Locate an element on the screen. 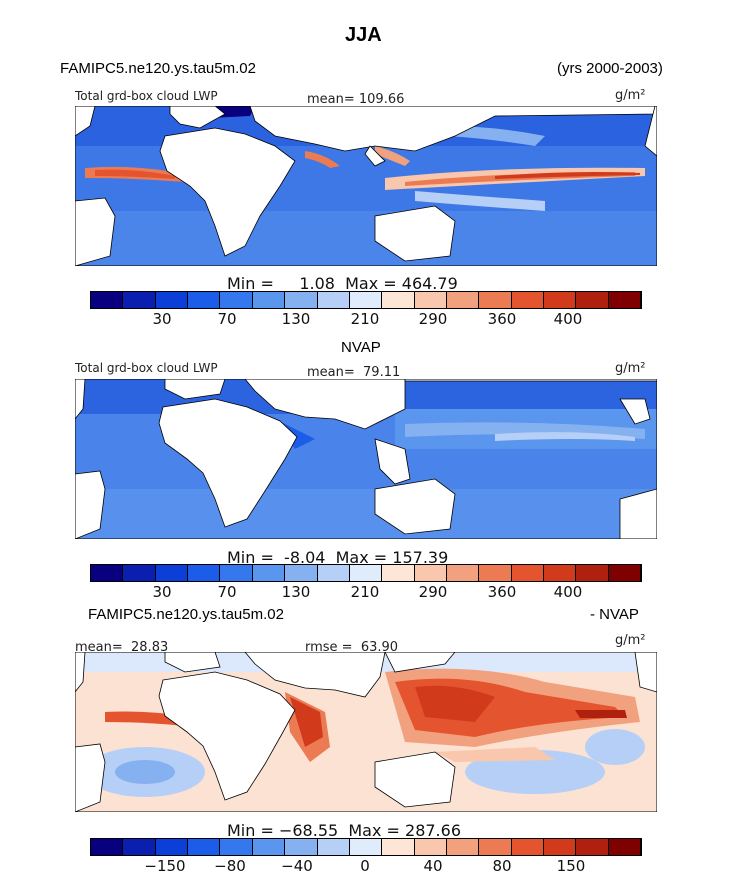 This screenshot has height=883, width=733. panel1-tick: 130 is located at coordinates (296, 319).